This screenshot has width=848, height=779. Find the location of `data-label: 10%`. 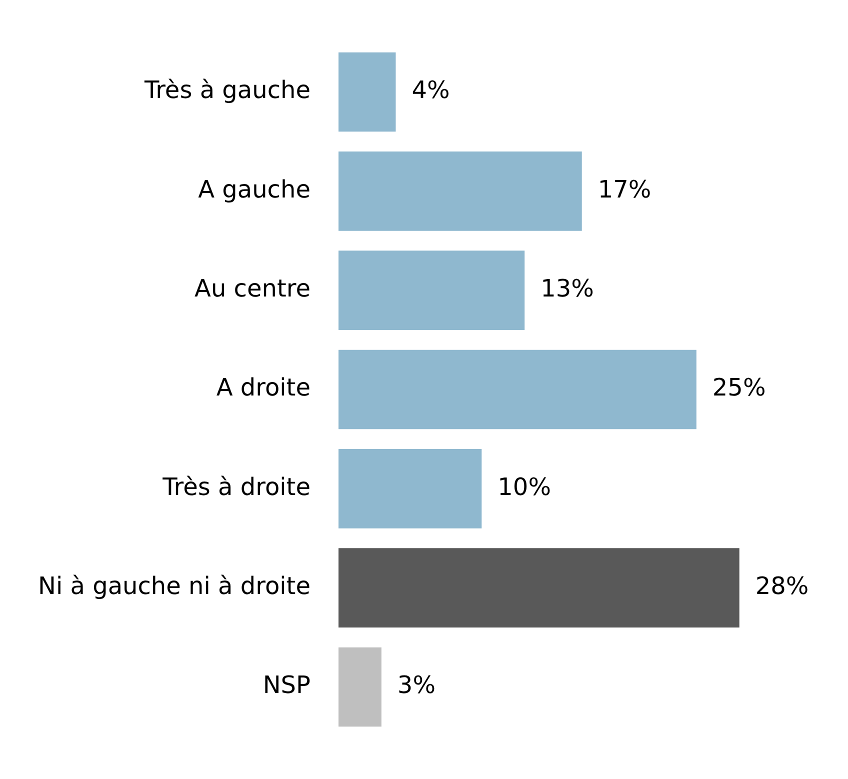

data-label: 10% is located at coordinates (524, 486).